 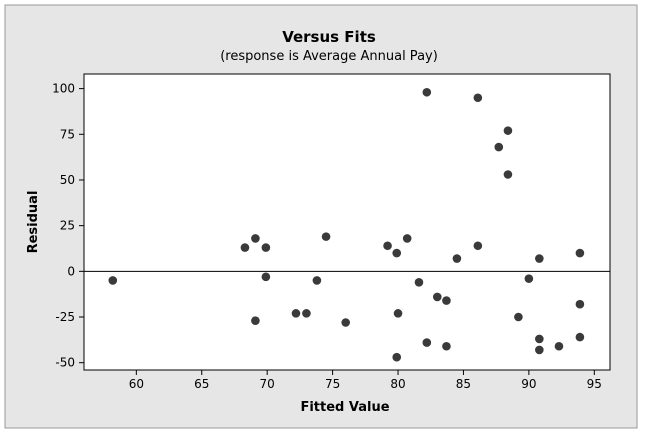 What do you see at coordinates (65, 317) in the screenshot?
I see `y-tick-label: -25` at bounding box center [65, 317].